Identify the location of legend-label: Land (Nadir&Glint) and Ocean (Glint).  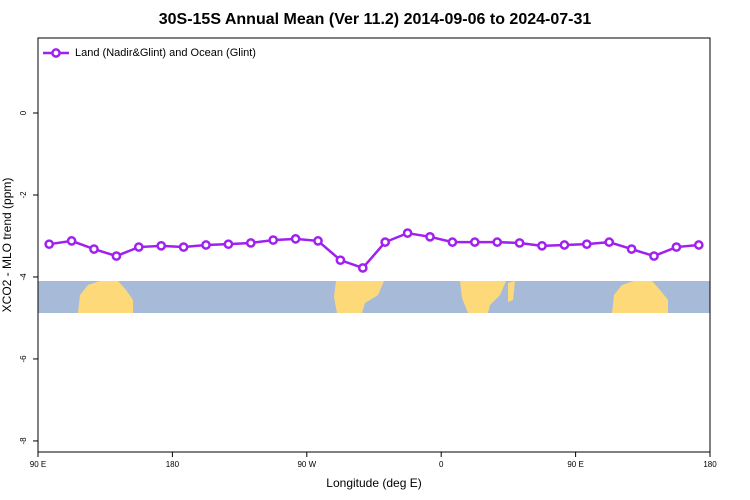
(165, 53).